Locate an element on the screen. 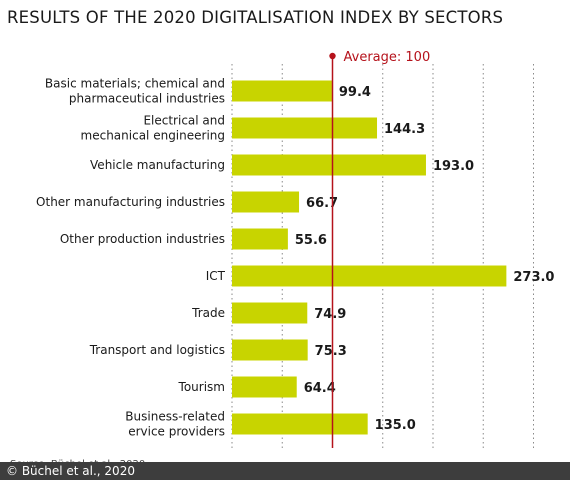 This screenshot has height=480, width=570. category-label: Basic materials; chemical and is located at coordinates (135, 84).